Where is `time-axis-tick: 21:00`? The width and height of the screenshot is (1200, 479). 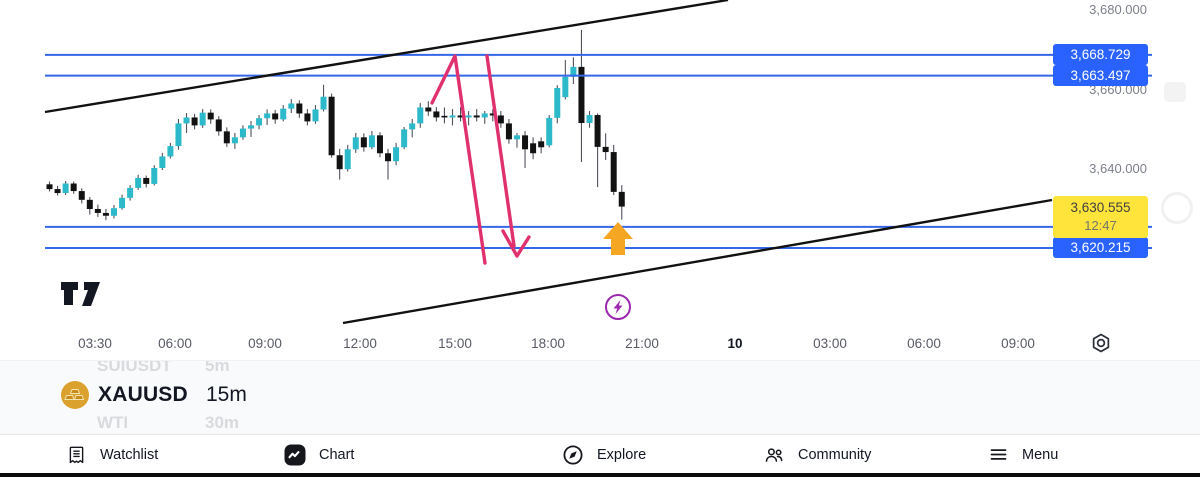
time-axis-tick: 21:00 is located at coordinates (642, 343).